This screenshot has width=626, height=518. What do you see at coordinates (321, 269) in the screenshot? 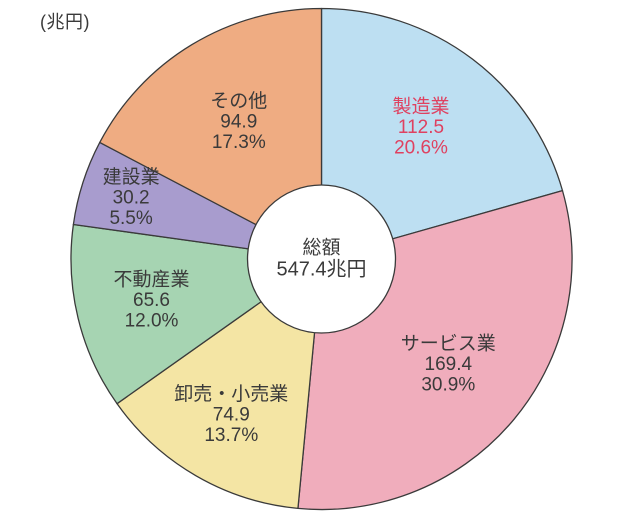
I see `center-total-value: 547.4兆円` at bounding box center [321, 269].